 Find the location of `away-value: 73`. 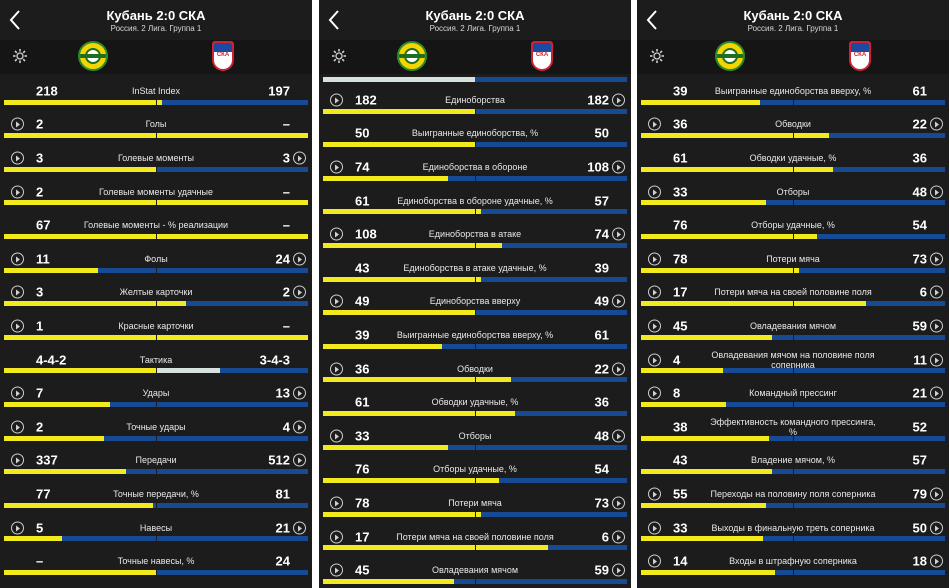

away-value: 73 is located at coordinates (919, 259).